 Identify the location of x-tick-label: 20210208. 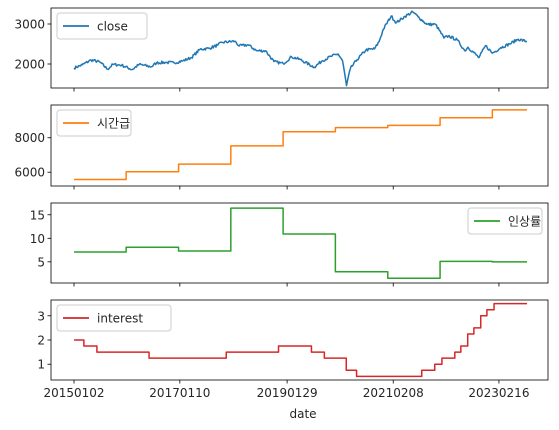
(393, 393).